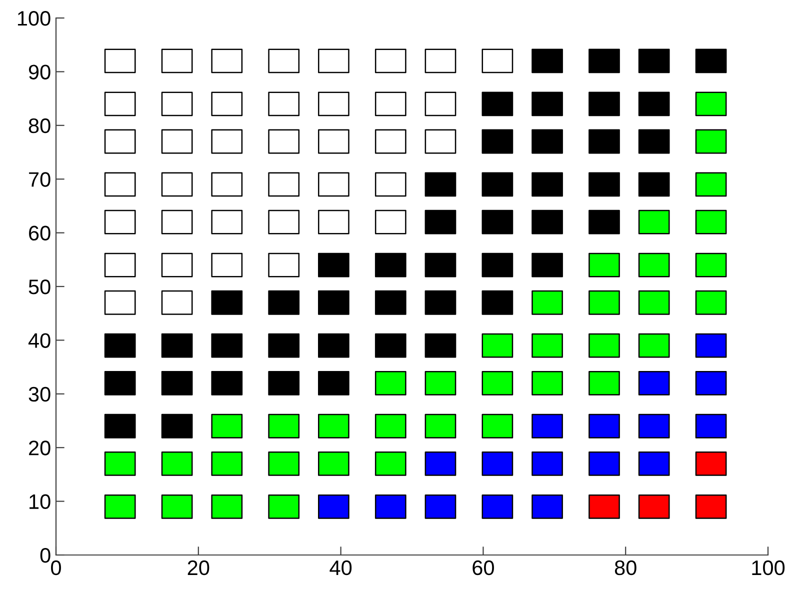 The height and width of the screenshot is (600, 800). What do you see at coordinates (39, 179) in the screenshot?
I see `y-tick-label: 70` at bounding box center [39, 179].